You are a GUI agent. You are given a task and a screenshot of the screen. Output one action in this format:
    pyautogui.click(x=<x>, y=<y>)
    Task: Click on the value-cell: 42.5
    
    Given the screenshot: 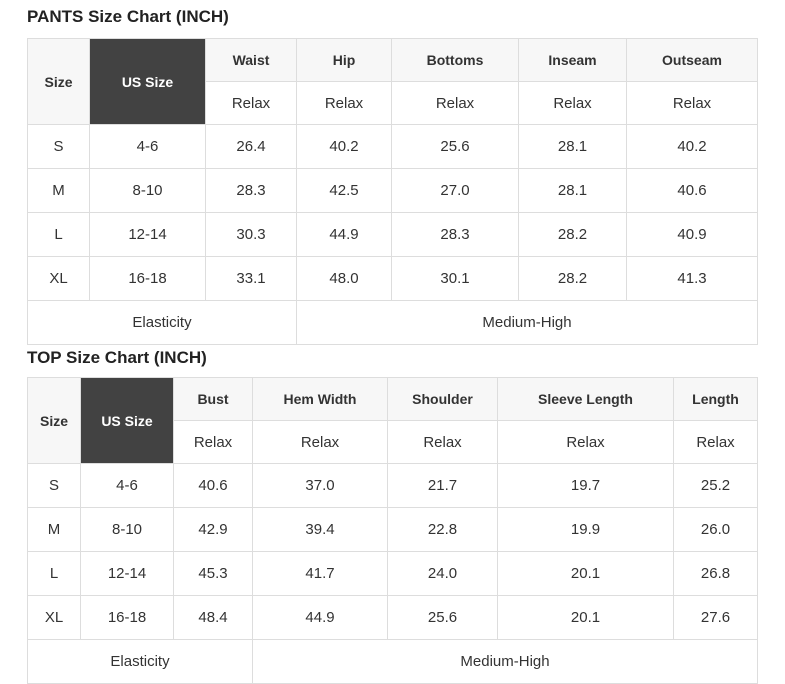 What is the action you would take?
    pyautogui.click(x=344, y=190)
    